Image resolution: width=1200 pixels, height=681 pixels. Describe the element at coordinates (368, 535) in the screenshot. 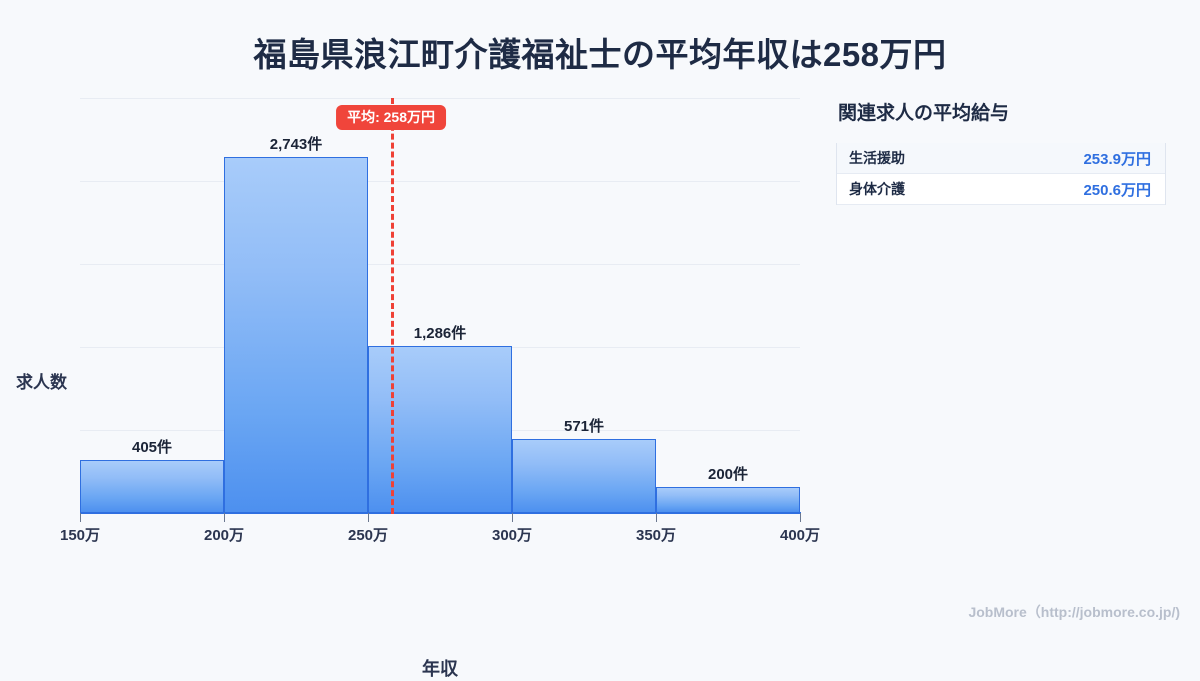

I see `x-tick-label: 250万` at that location.